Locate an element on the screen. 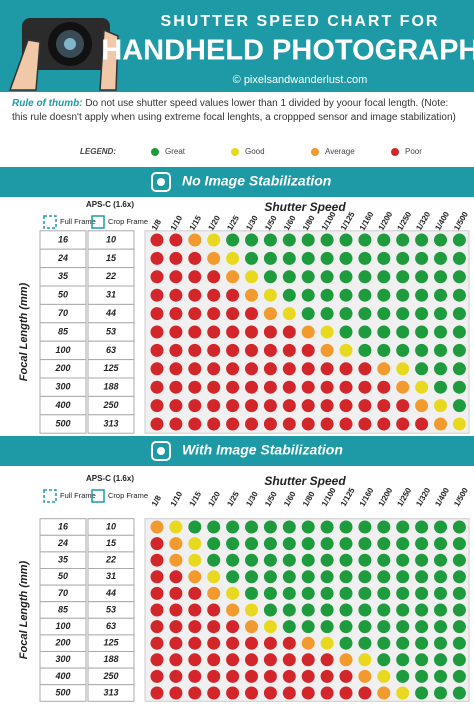 The height and width of the screenshot is (710, 474). full-value: 50 is located at coordinates (63, 295).